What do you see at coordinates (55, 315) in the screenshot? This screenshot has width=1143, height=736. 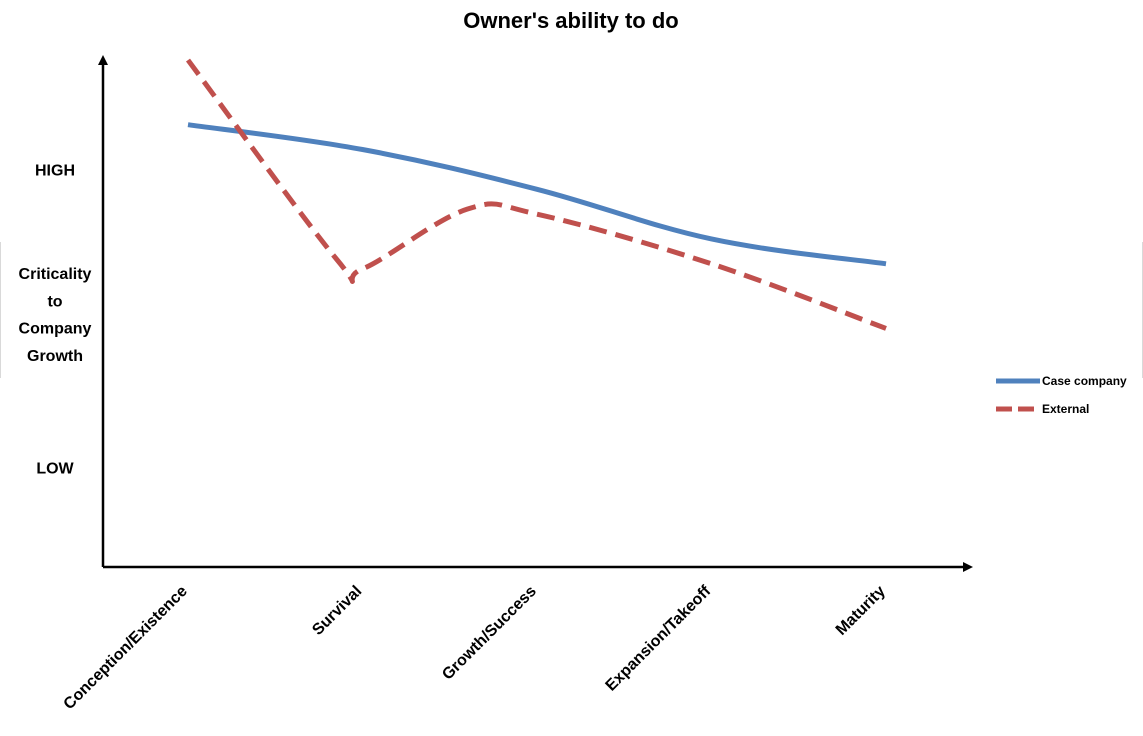 I see `y-axis-title: Criticality to Company Growth` at bounding box center [55, 315].